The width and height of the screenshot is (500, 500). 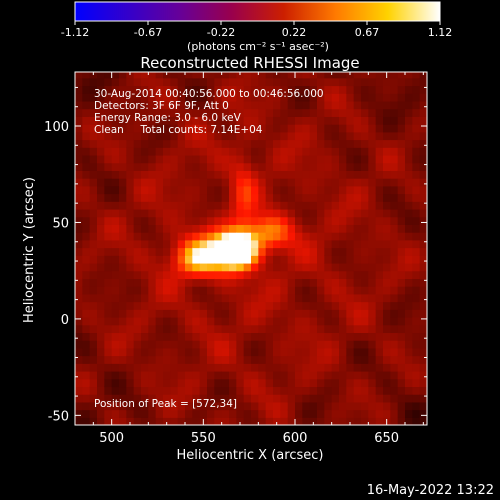 What do you see at coordinates (430, 490) in the screenshot?
I see `footer-timestamp: 16-May-2022 13:22` at bounding box center [430, 490].